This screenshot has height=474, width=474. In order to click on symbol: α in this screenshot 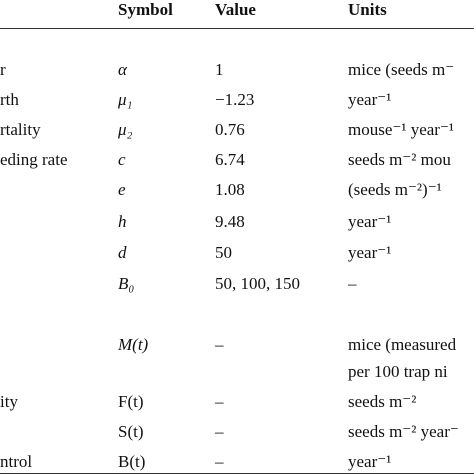, I will do `click(122, 69)`.